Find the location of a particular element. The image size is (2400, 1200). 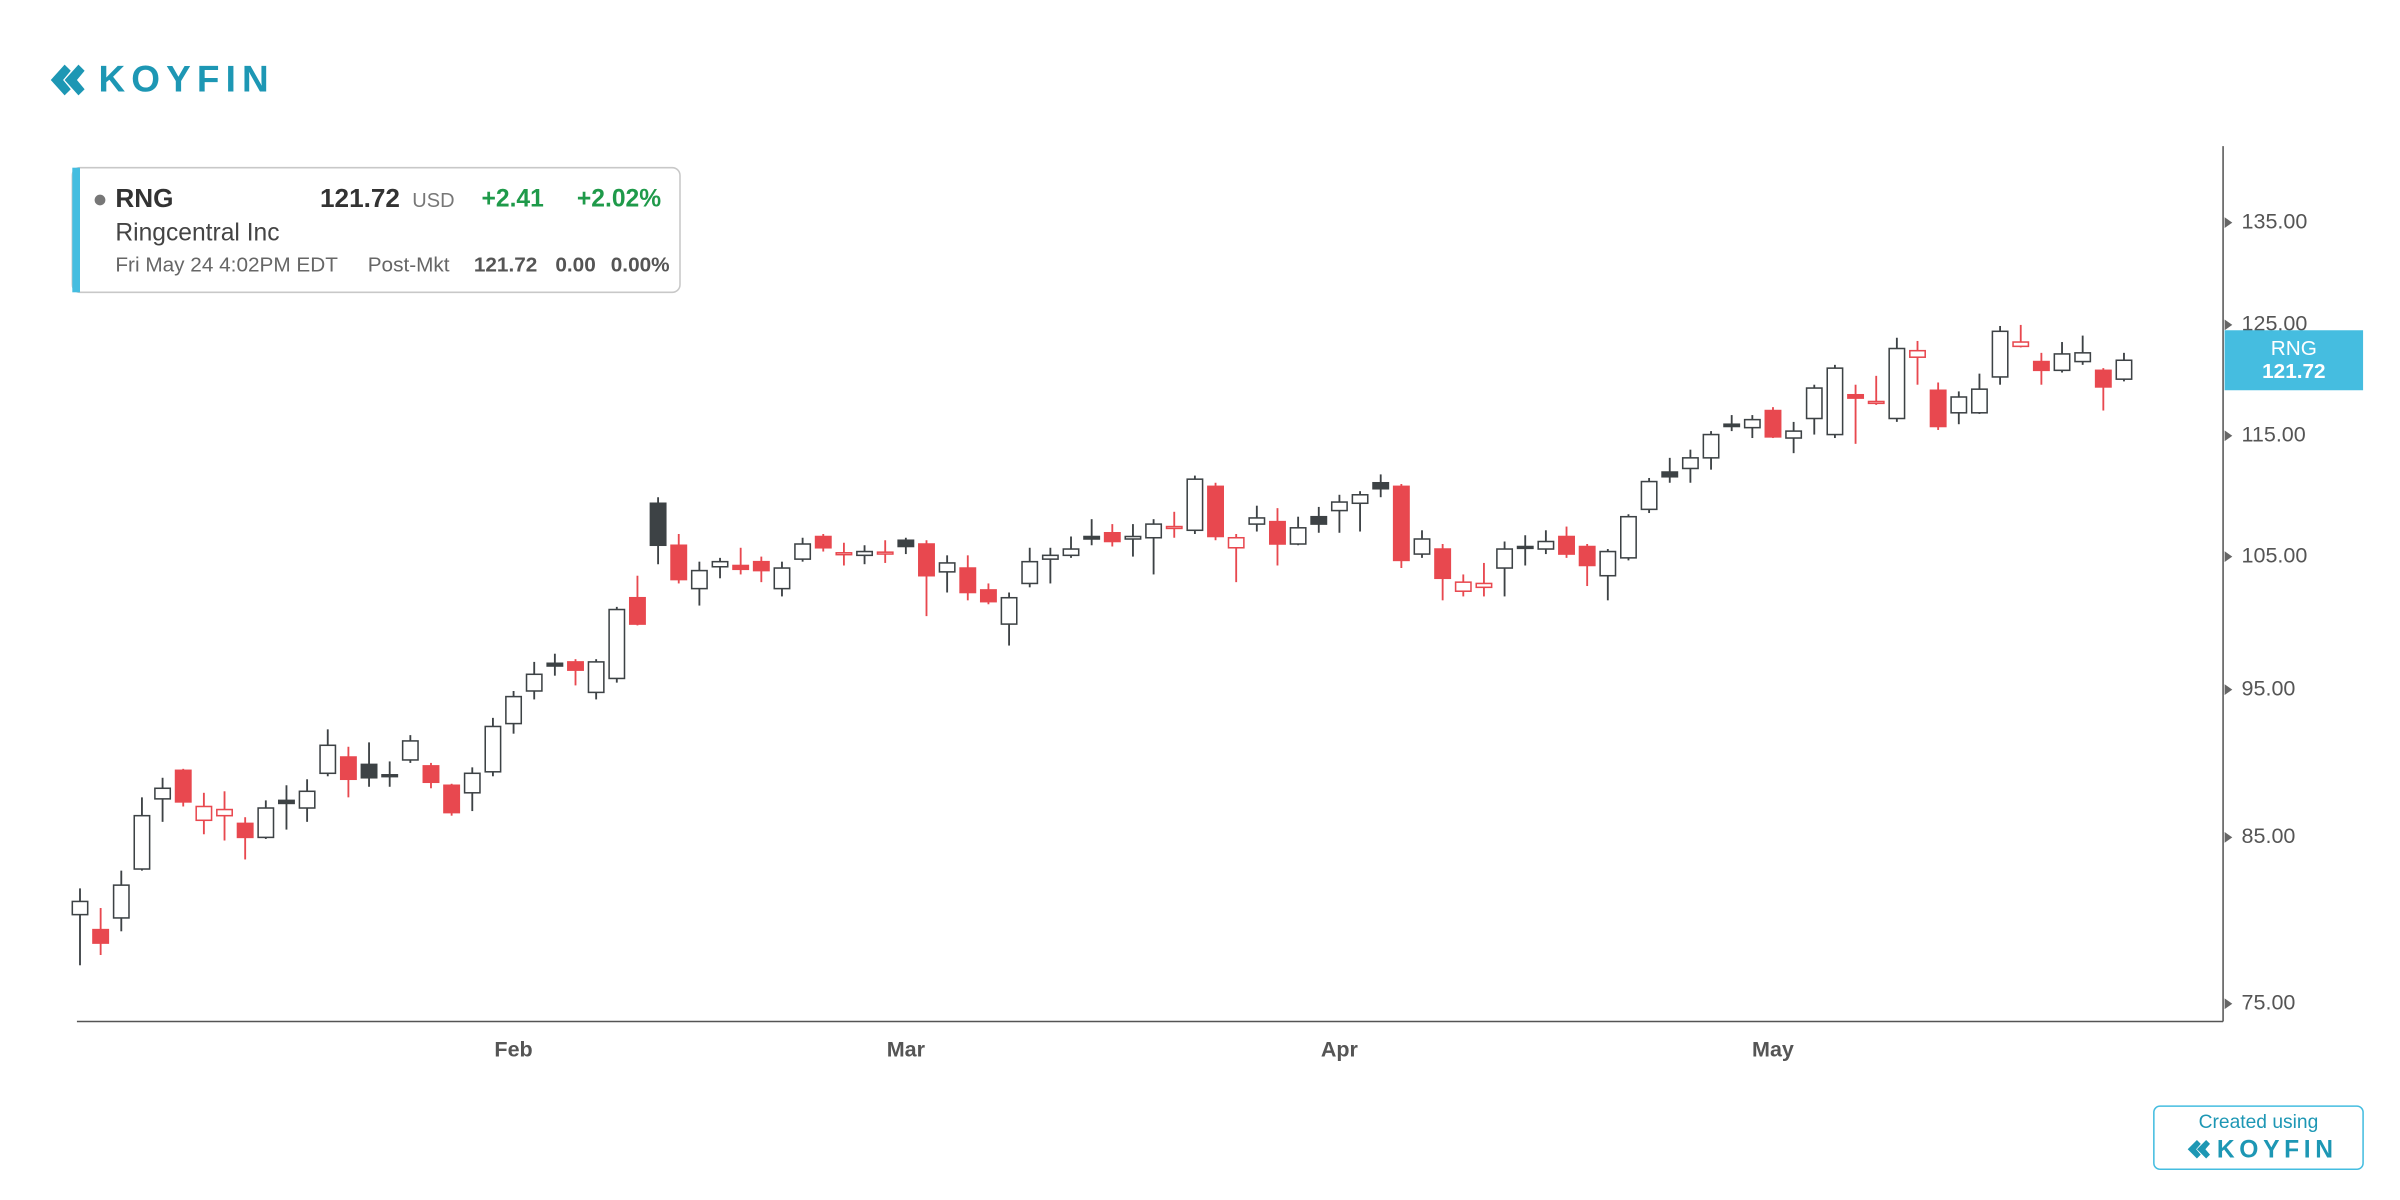

change-percent: +2.02% is located at coordinates (619, 199).